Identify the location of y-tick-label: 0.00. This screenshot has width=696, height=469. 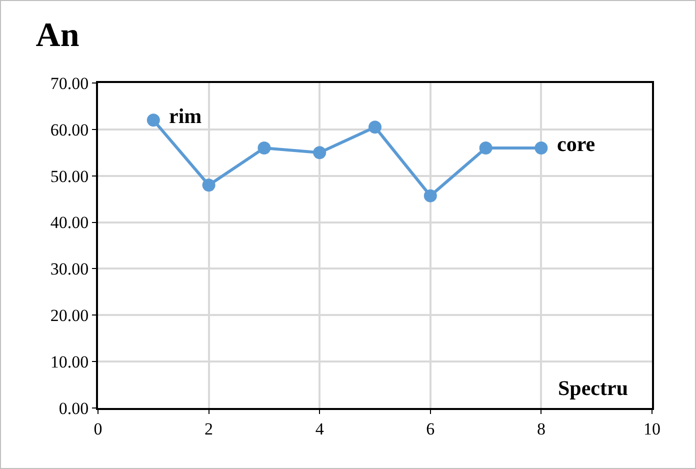
(73, 408).